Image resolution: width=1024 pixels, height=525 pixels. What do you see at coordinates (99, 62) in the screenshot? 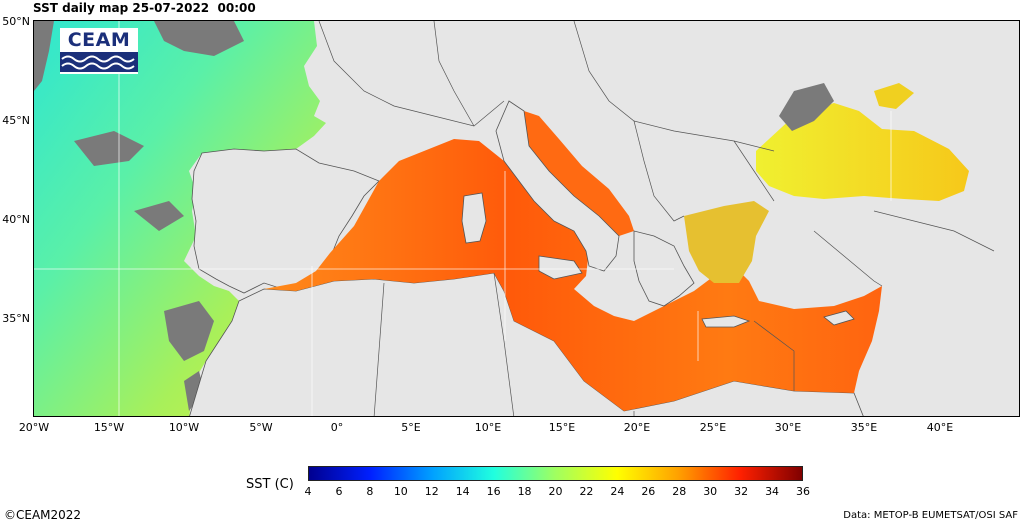
I see `wave-icon` at bounding box center [99, 62].